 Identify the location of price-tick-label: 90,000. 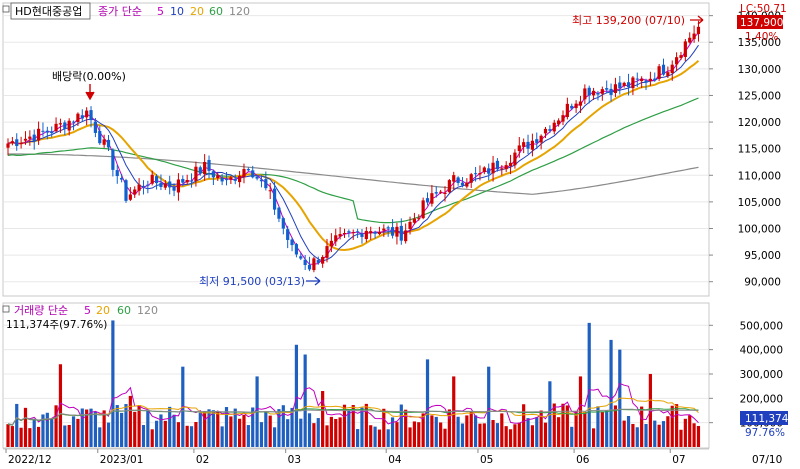
(762, 283).